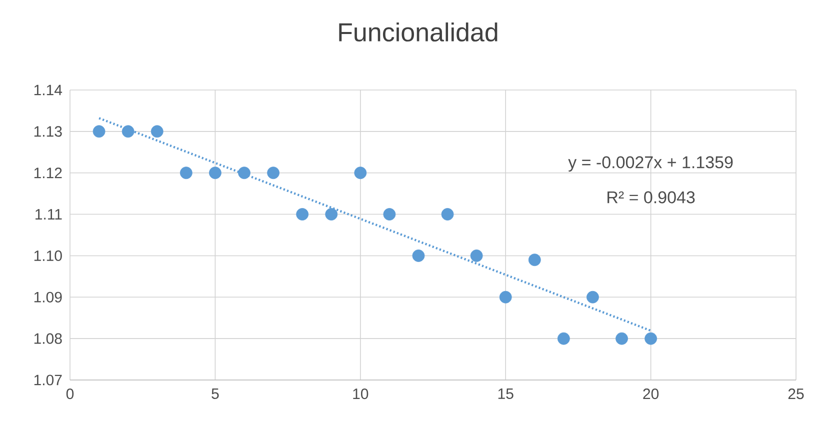 The image size is (816, 422). I want to click on y-tick-label: 1.09, so click(48, 297).